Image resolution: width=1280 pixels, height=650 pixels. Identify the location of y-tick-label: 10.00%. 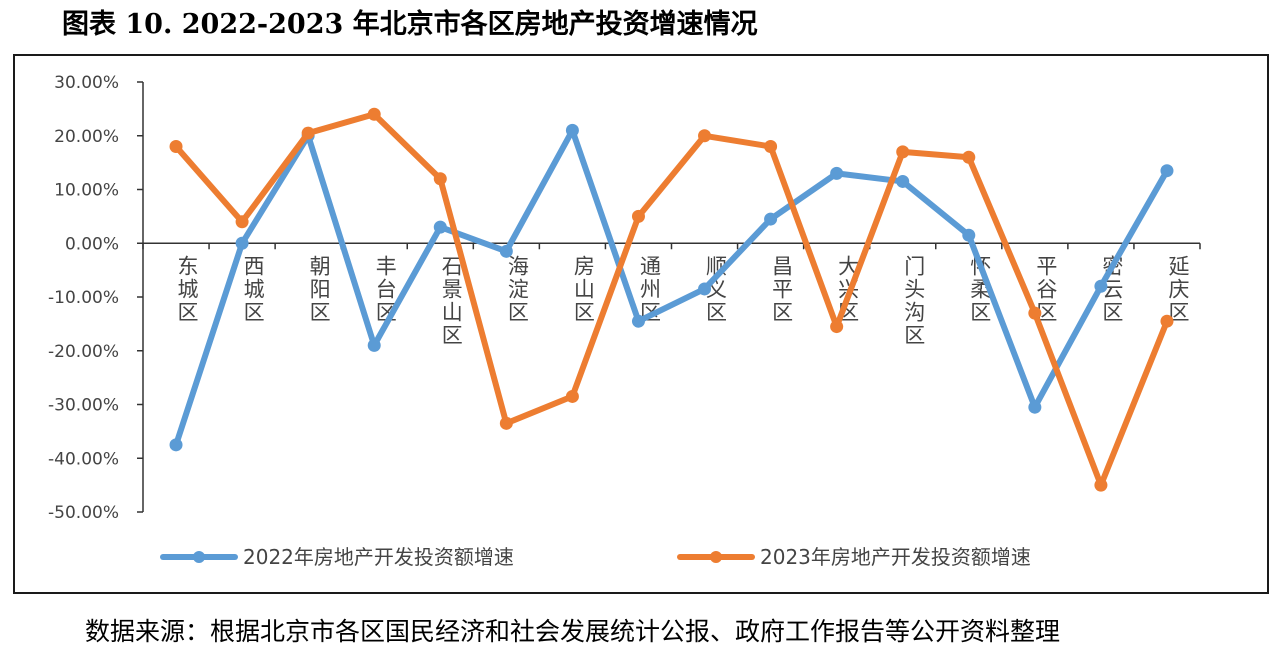
(86, 191).